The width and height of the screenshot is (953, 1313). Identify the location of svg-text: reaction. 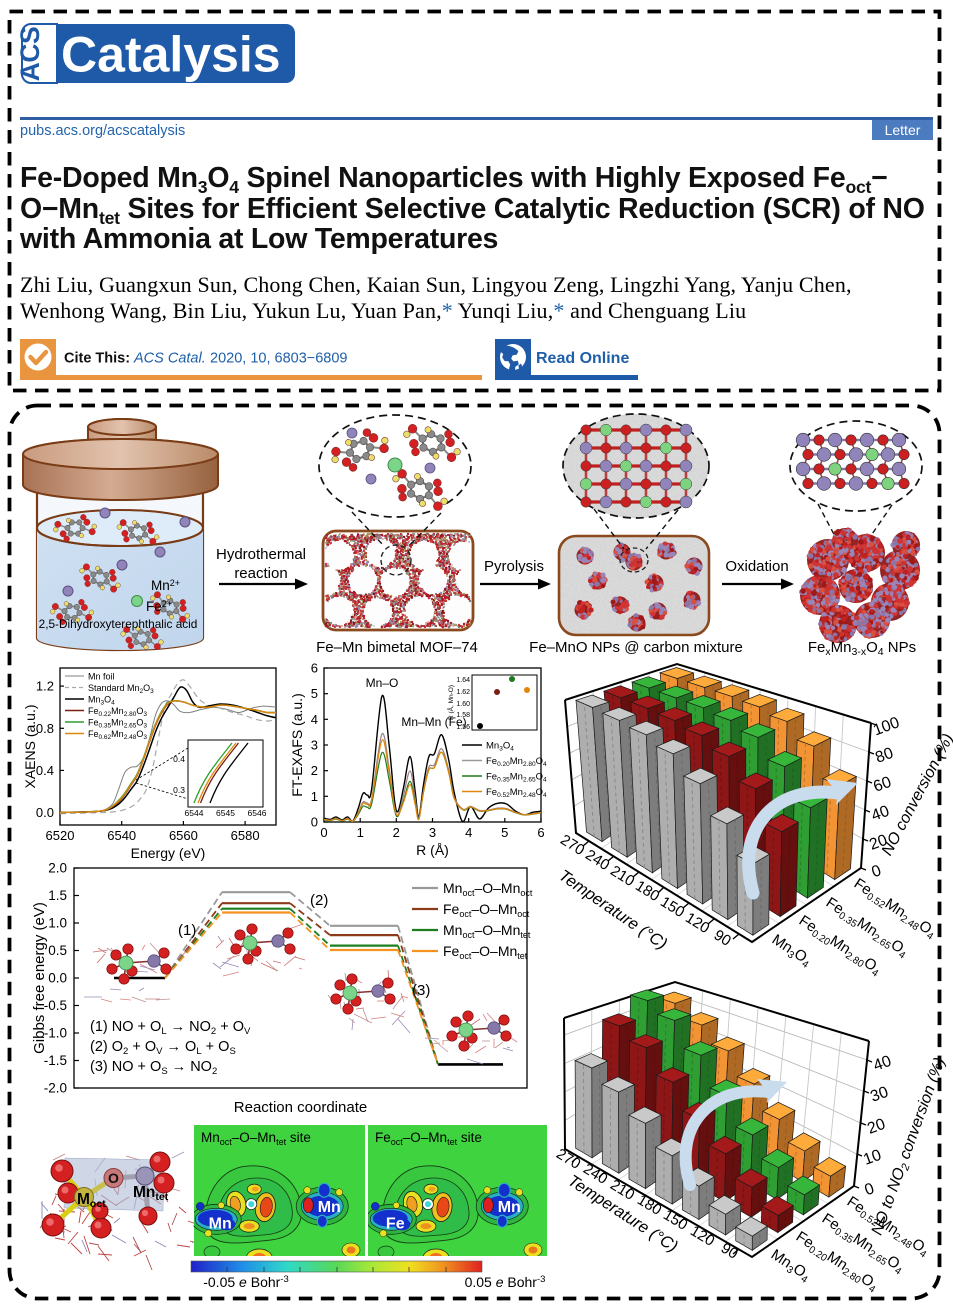
(260, 573).